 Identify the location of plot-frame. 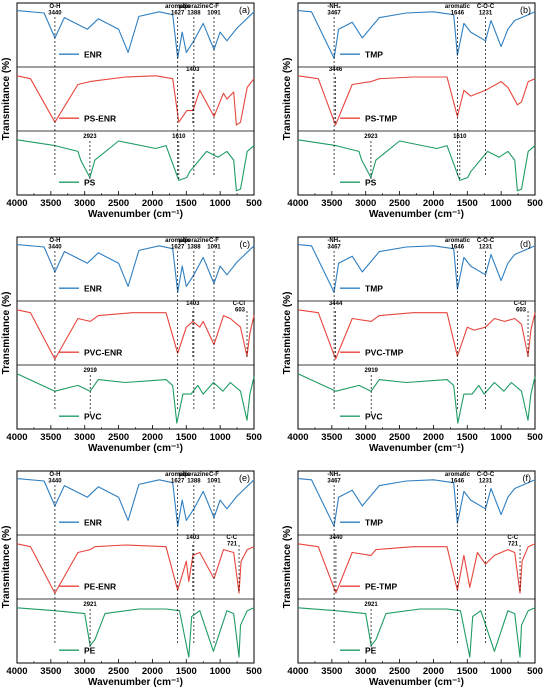
(416, 333).